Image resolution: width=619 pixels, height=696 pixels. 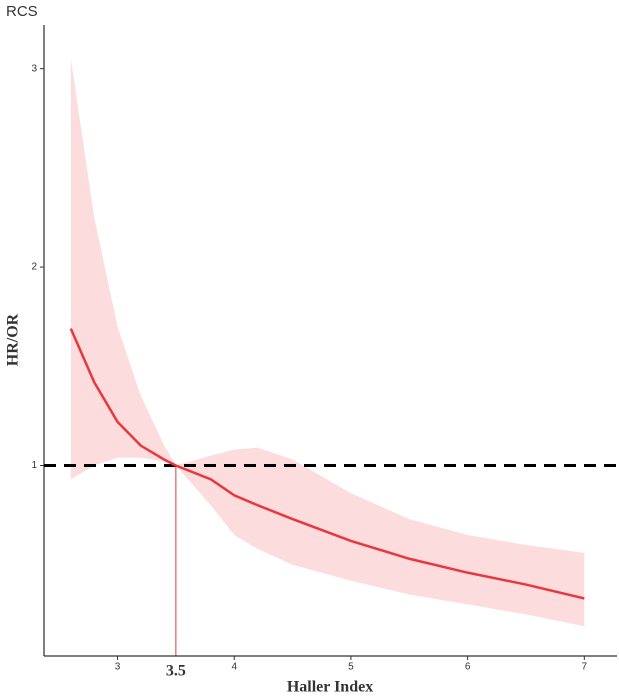 What do you see at coordinates (34, 68) in the screenshot?
I see `y-tick-label: 3` at bounding box center [34, 68].